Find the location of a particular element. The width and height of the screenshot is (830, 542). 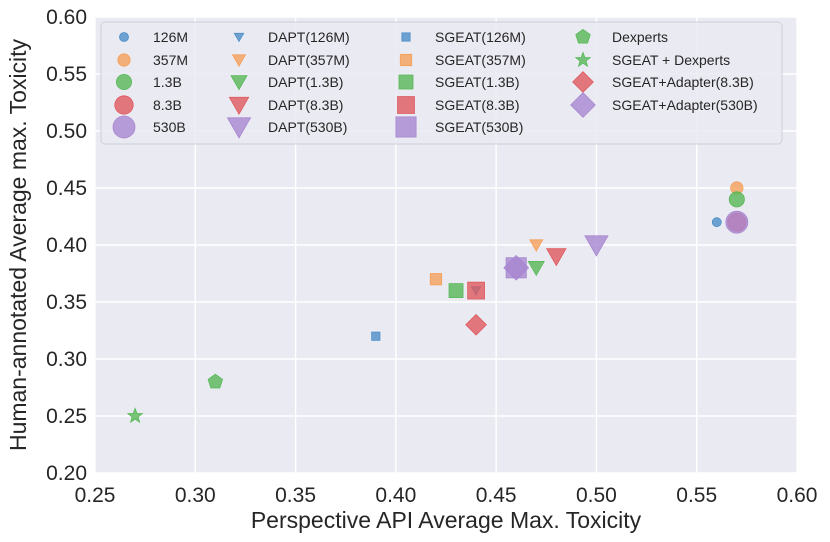

y-tick-label: 0.55 is located at coordinates (66, 74).